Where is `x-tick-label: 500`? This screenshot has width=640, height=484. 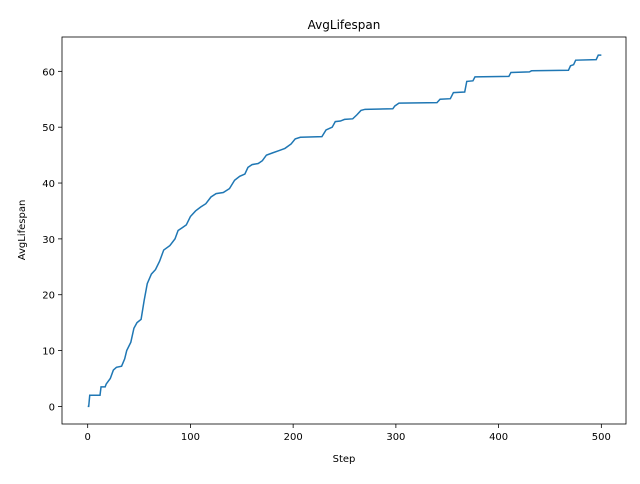 x-tick-label: 500 is located at coordinates (601, 437).